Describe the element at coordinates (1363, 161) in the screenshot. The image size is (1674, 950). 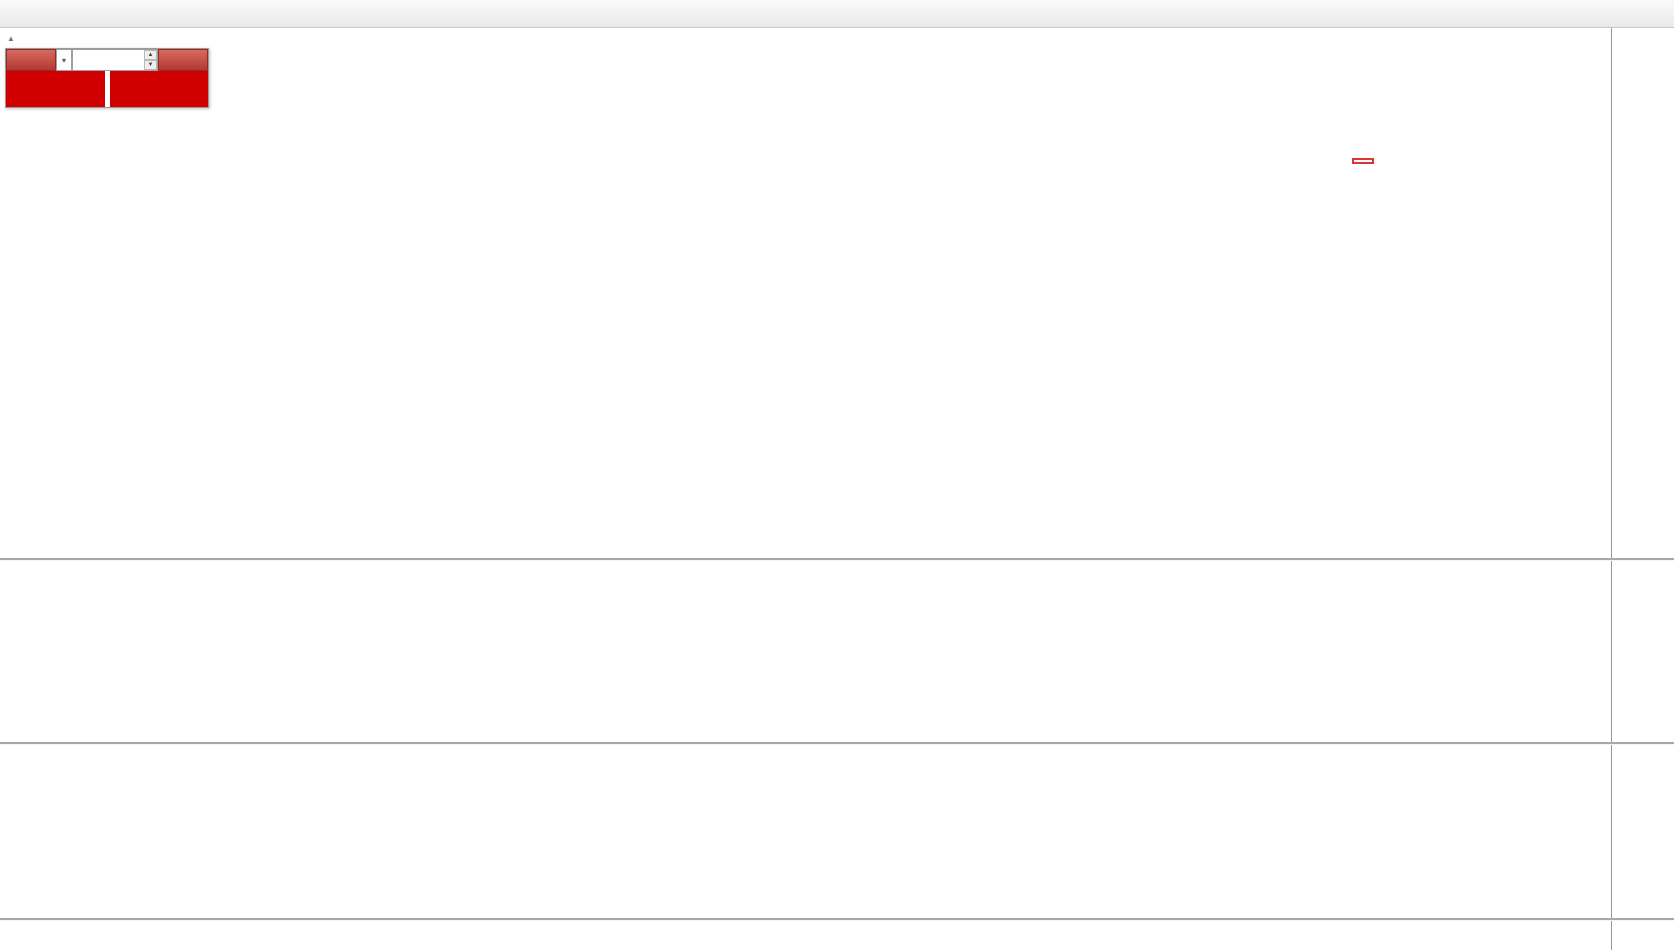
I see `price-callout-label` at that location.